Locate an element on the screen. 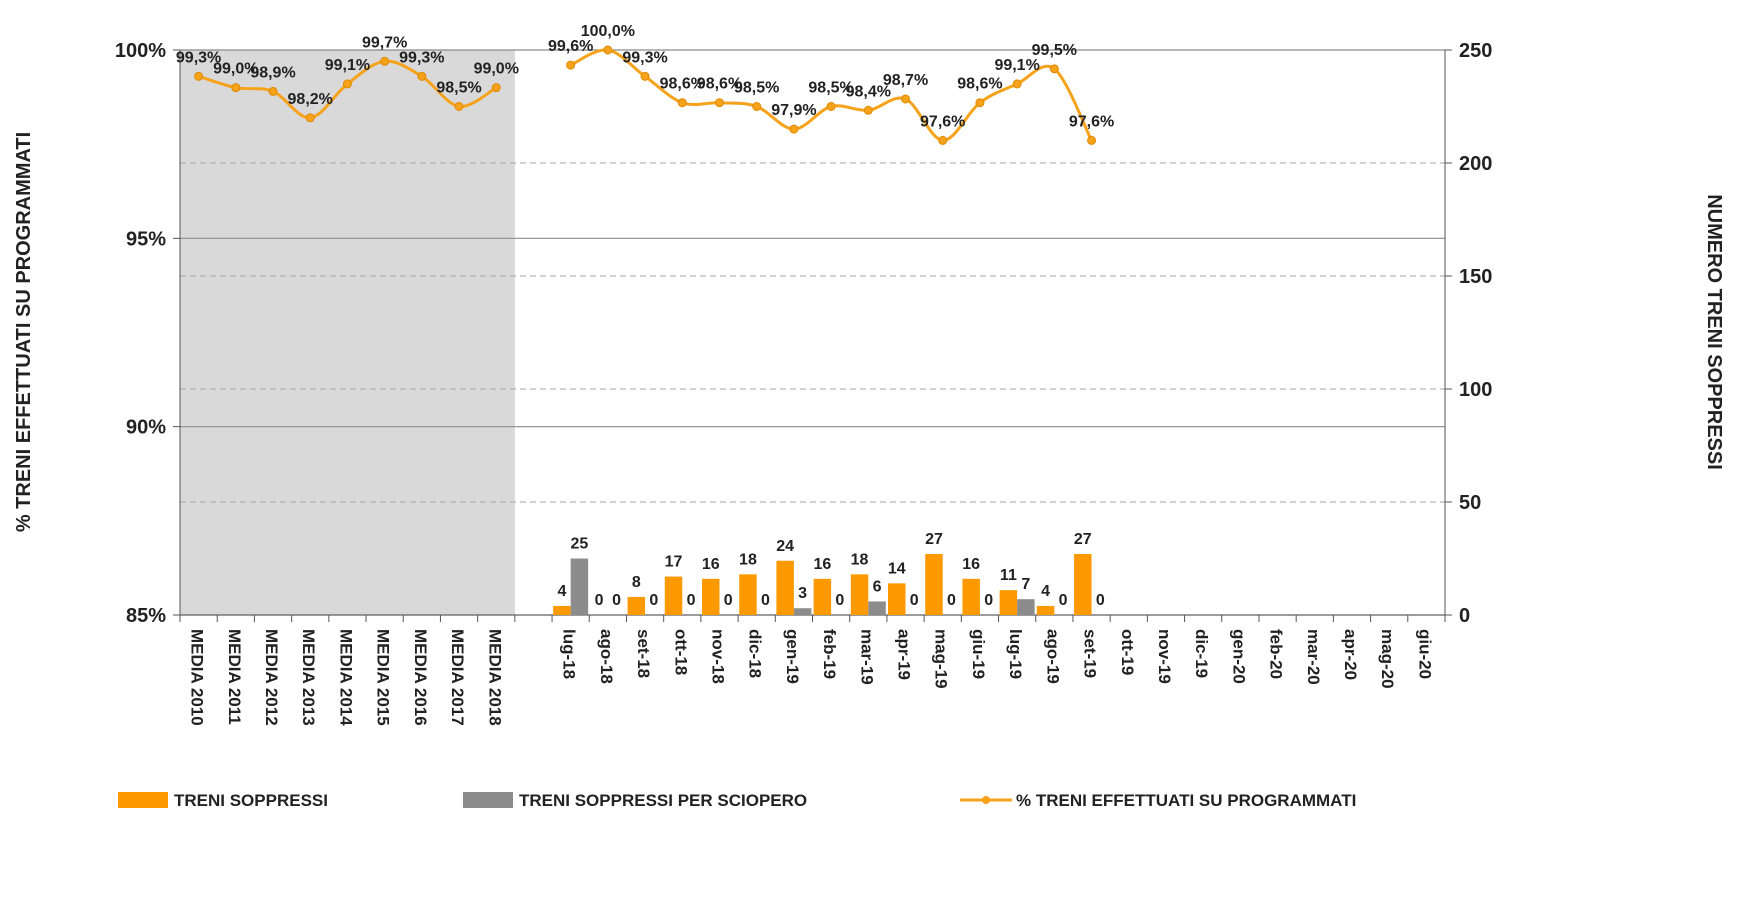 This screenshot has width=1738, height=898. line-value-label: 97,9% is located at coordinates (793, 110).